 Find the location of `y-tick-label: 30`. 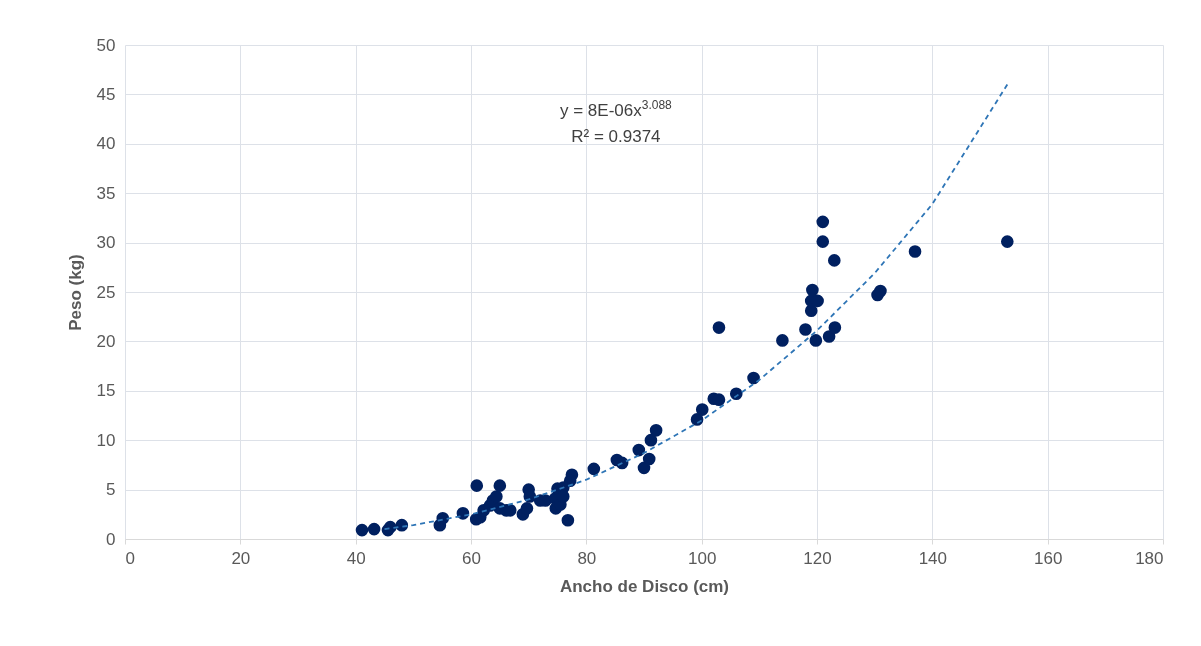

y-tick-label: 30 is located at coordinates (106, 243).